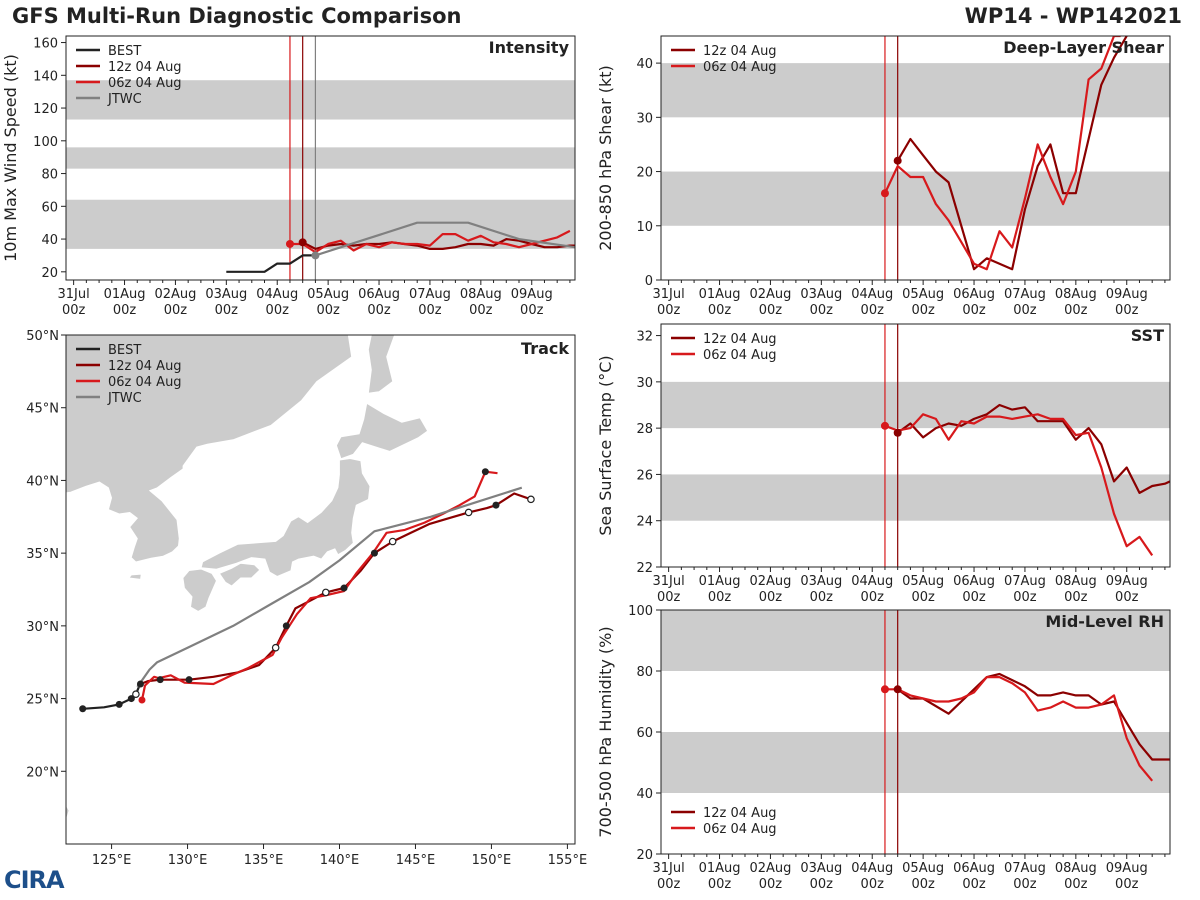 The width and height of the screenshot is (1200, 900). What do you see at coordinates (720, 581) in the screenshot?
I see `x-tick-label-date: 01Aug` at bounding box center [720, 581].